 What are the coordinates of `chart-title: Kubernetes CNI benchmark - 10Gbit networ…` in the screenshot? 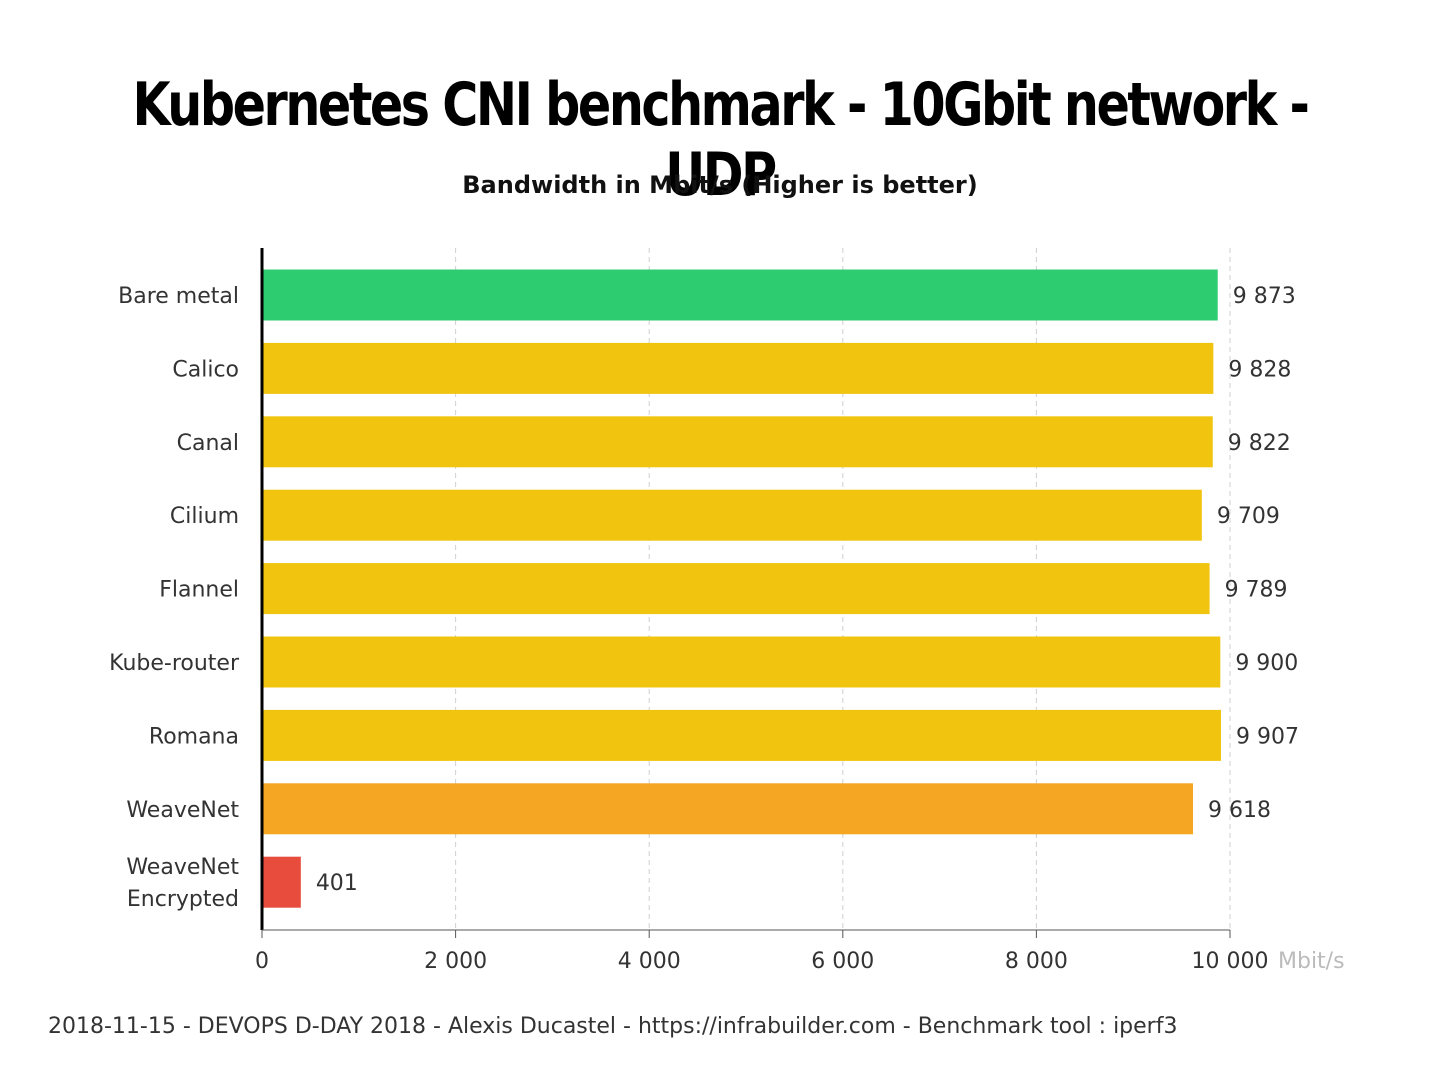 It's located at (721, 140).